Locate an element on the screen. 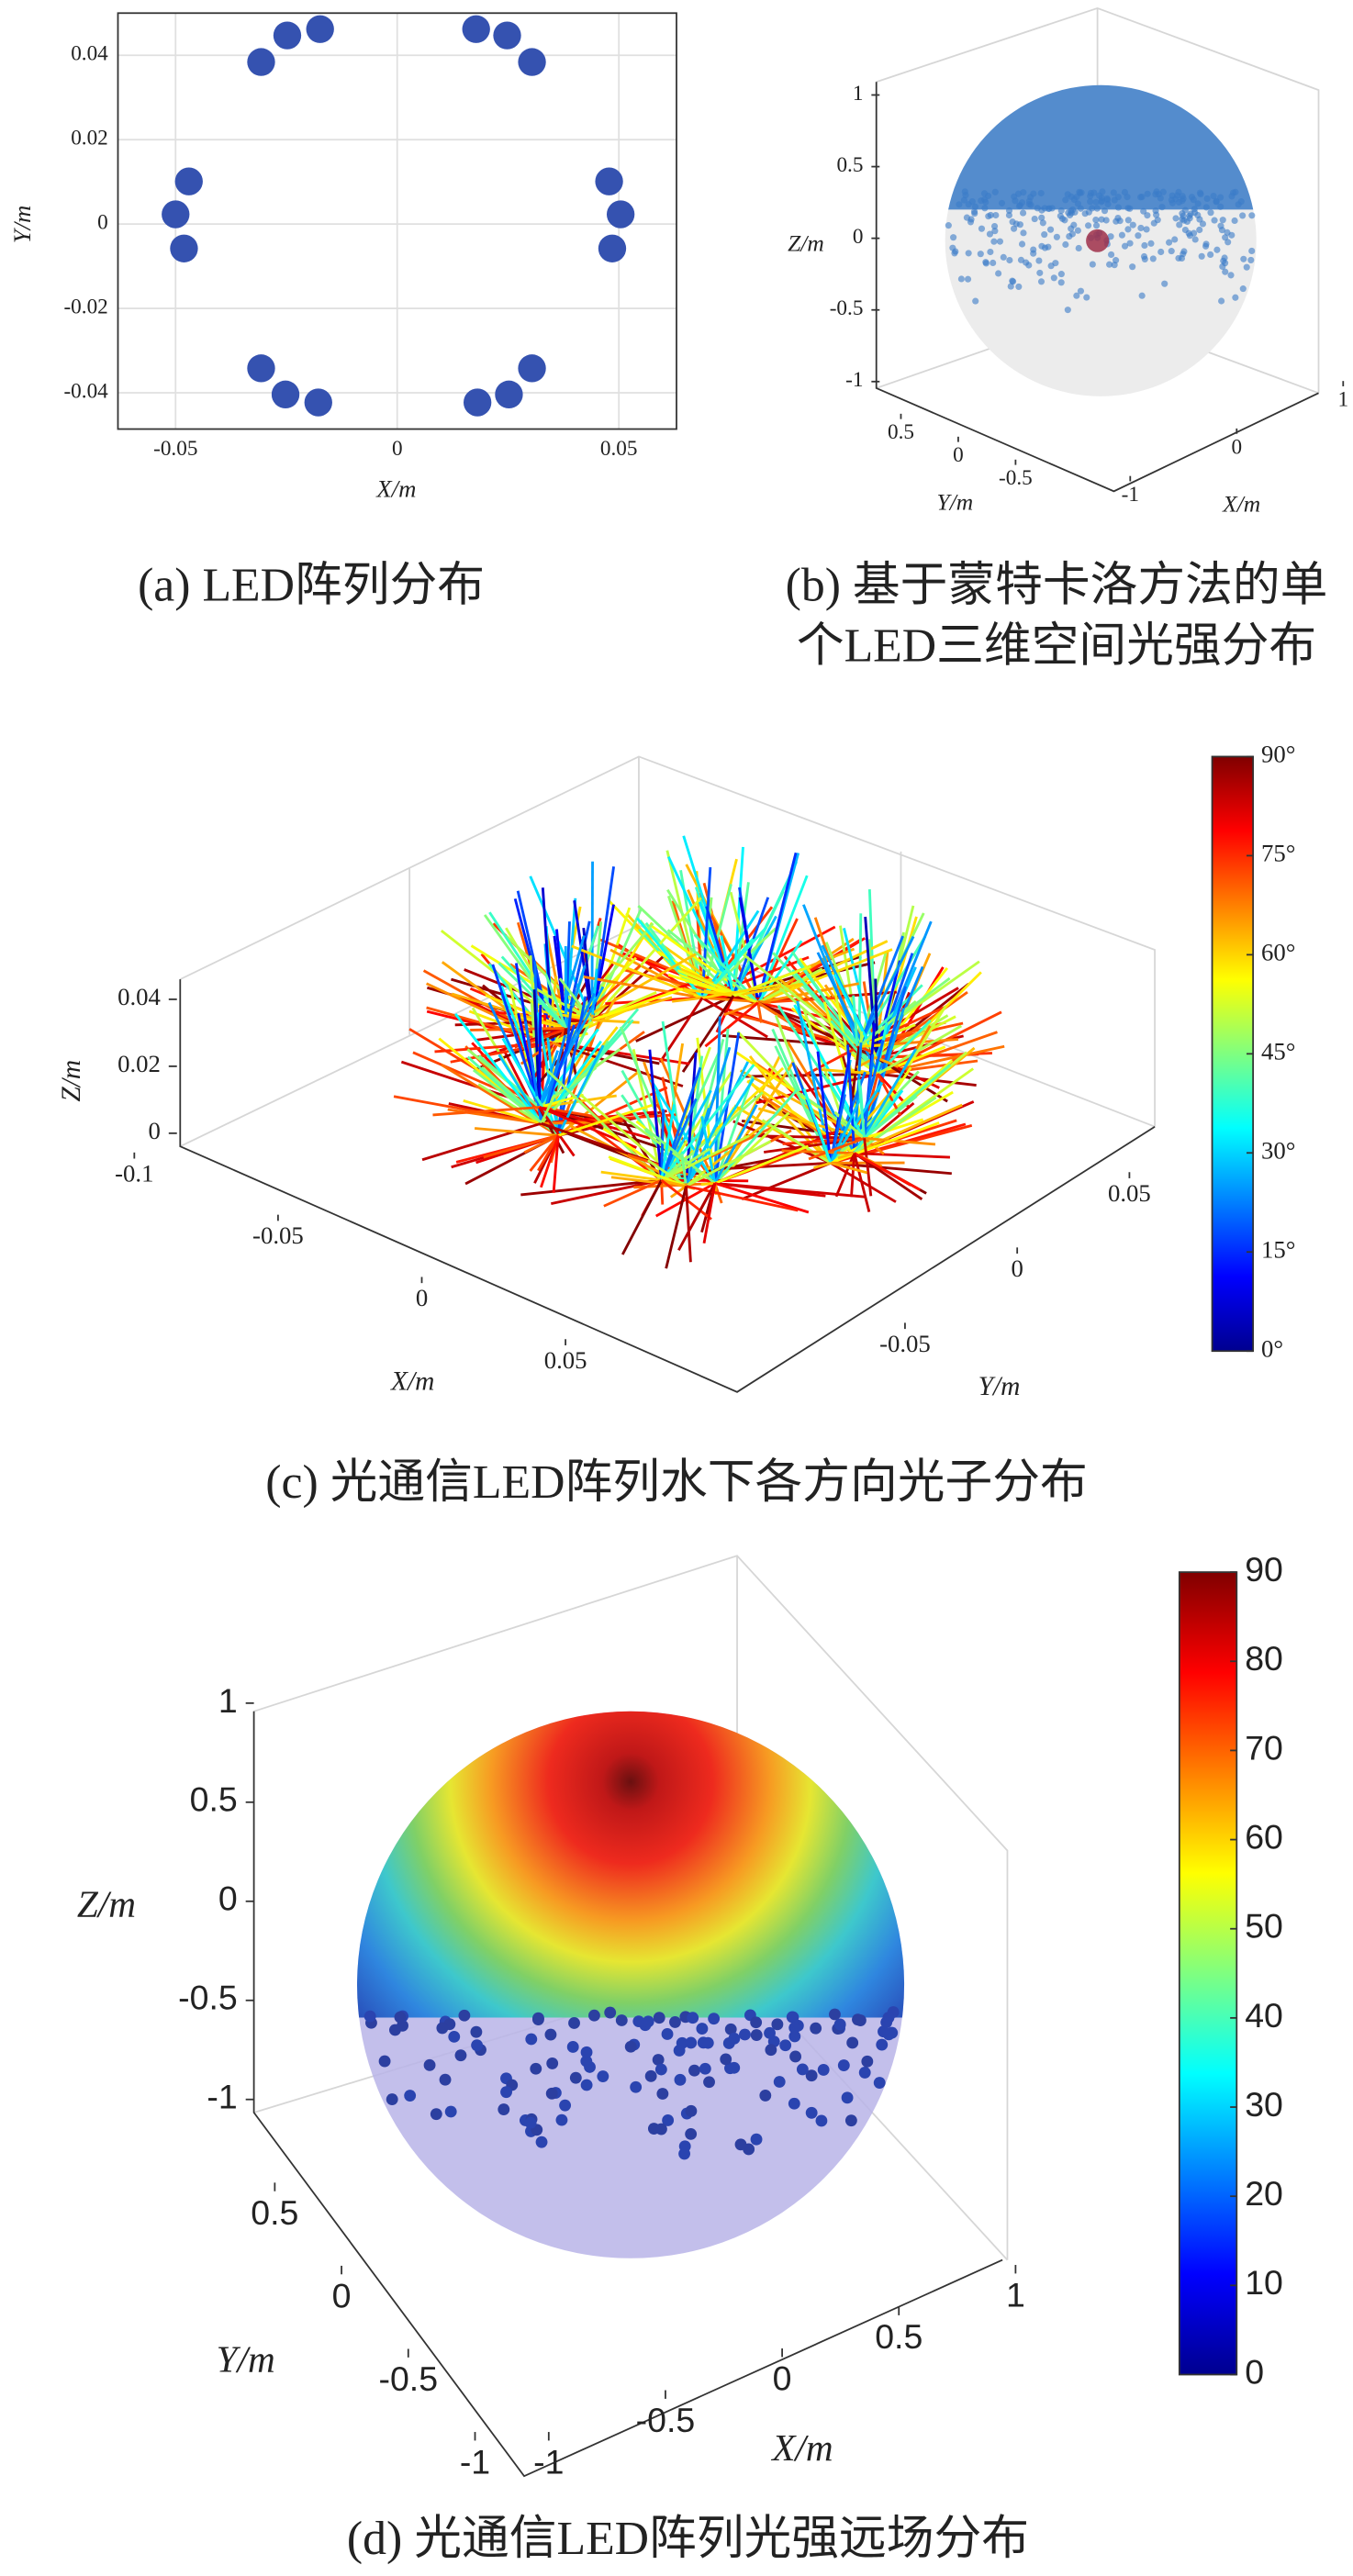  colorbar-tick-label: 30° is located at coordinates (1278, 1150).